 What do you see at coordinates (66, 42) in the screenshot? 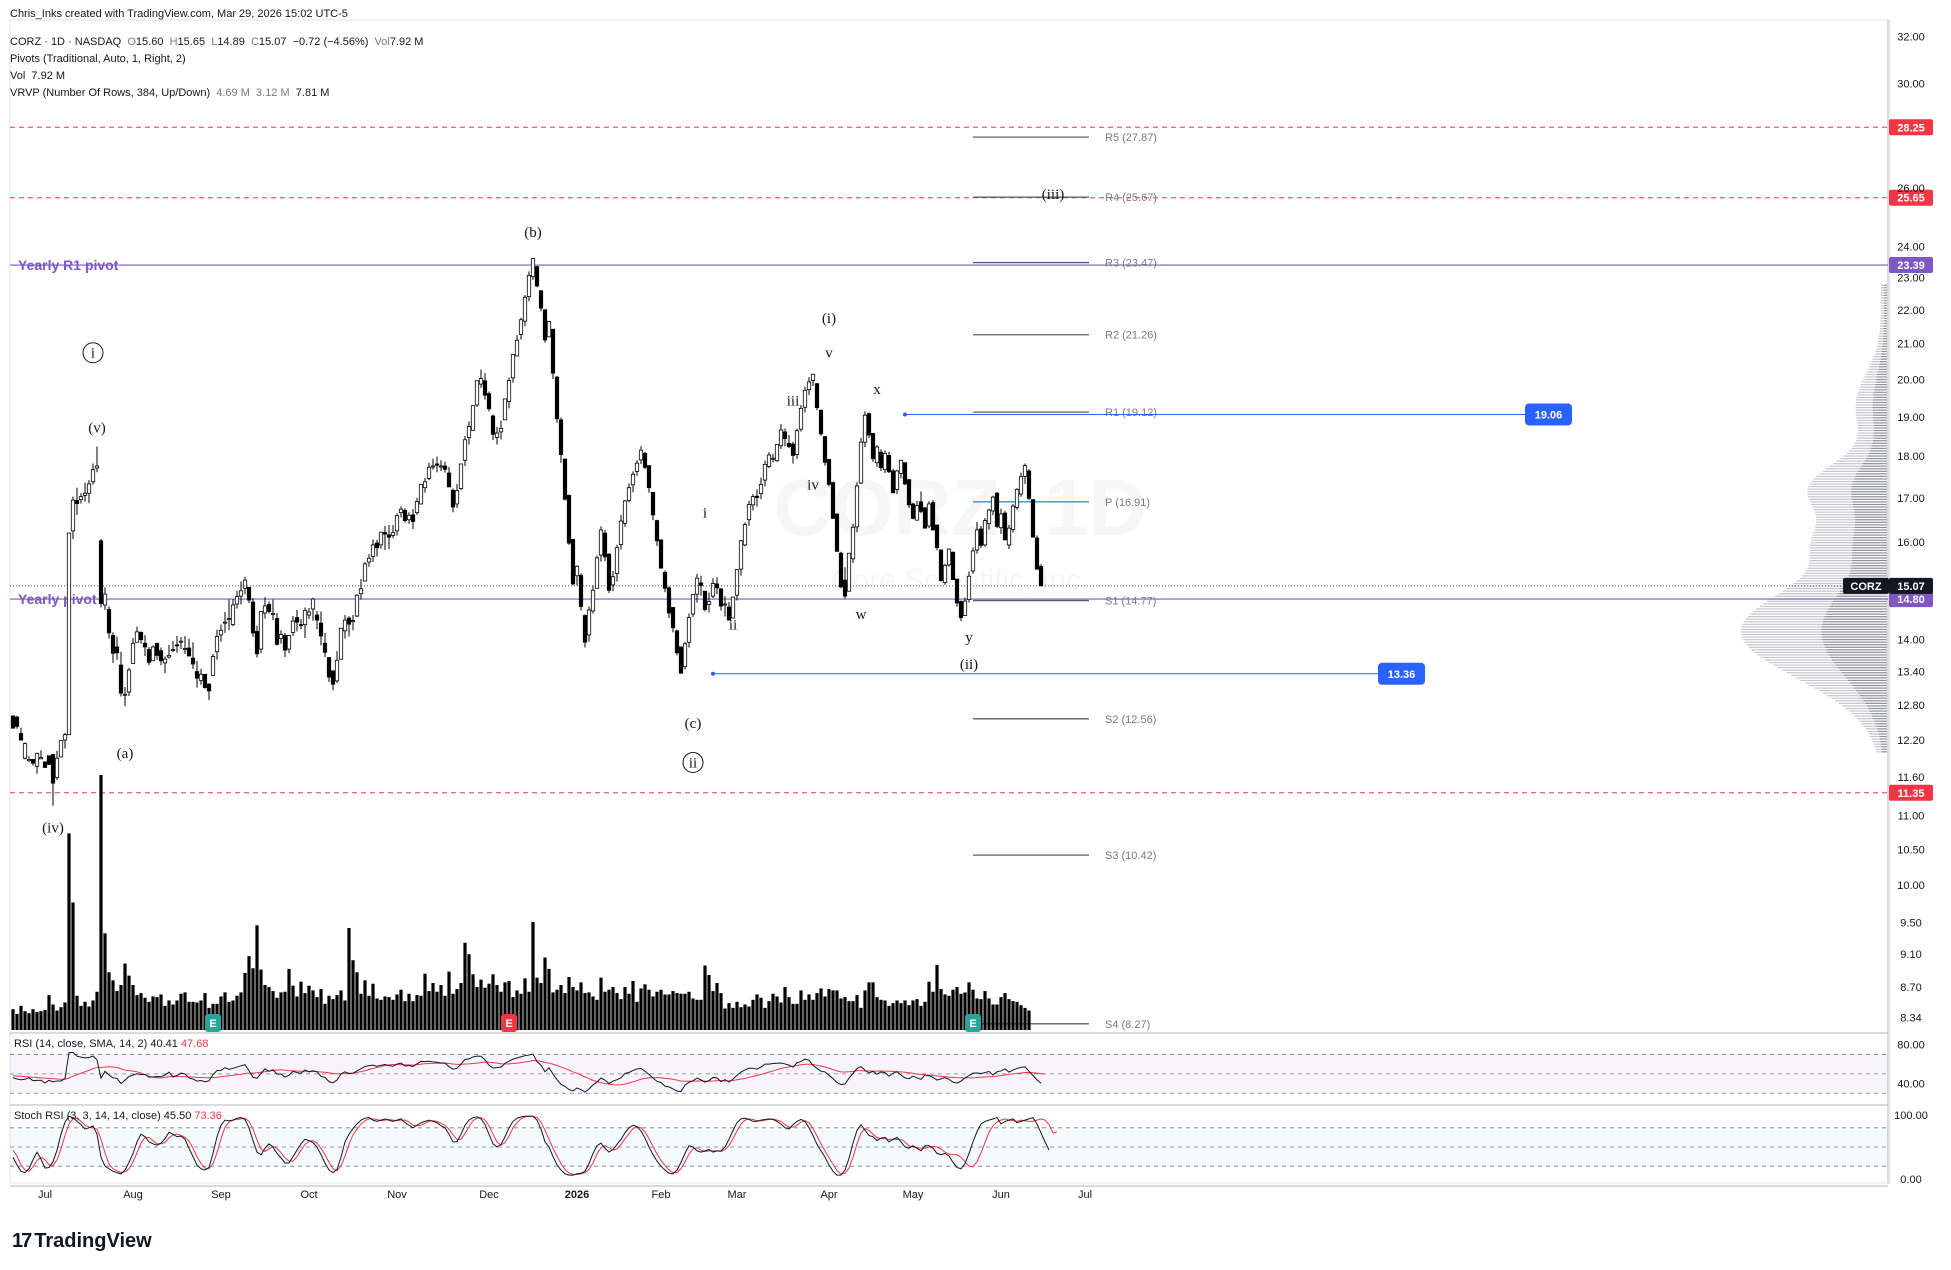
I see `symbol-line: CORZ · 1D · NASDAQ` at bounding box center [66, 42].